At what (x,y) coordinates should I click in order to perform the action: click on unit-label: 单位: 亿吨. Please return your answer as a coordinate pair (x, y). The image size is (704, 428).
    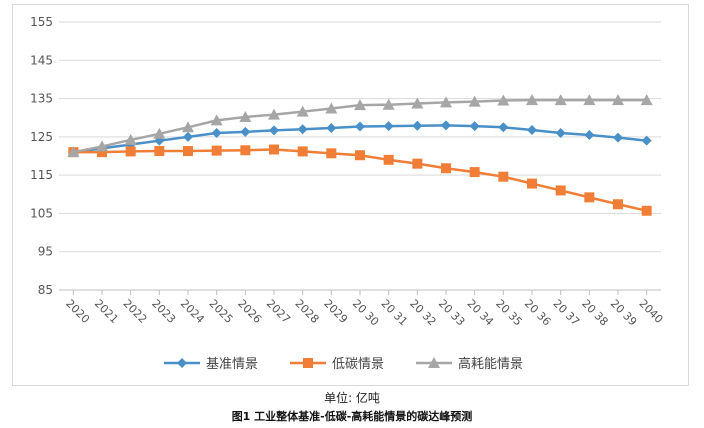
    Looking at the image, I should click on (352, 398).